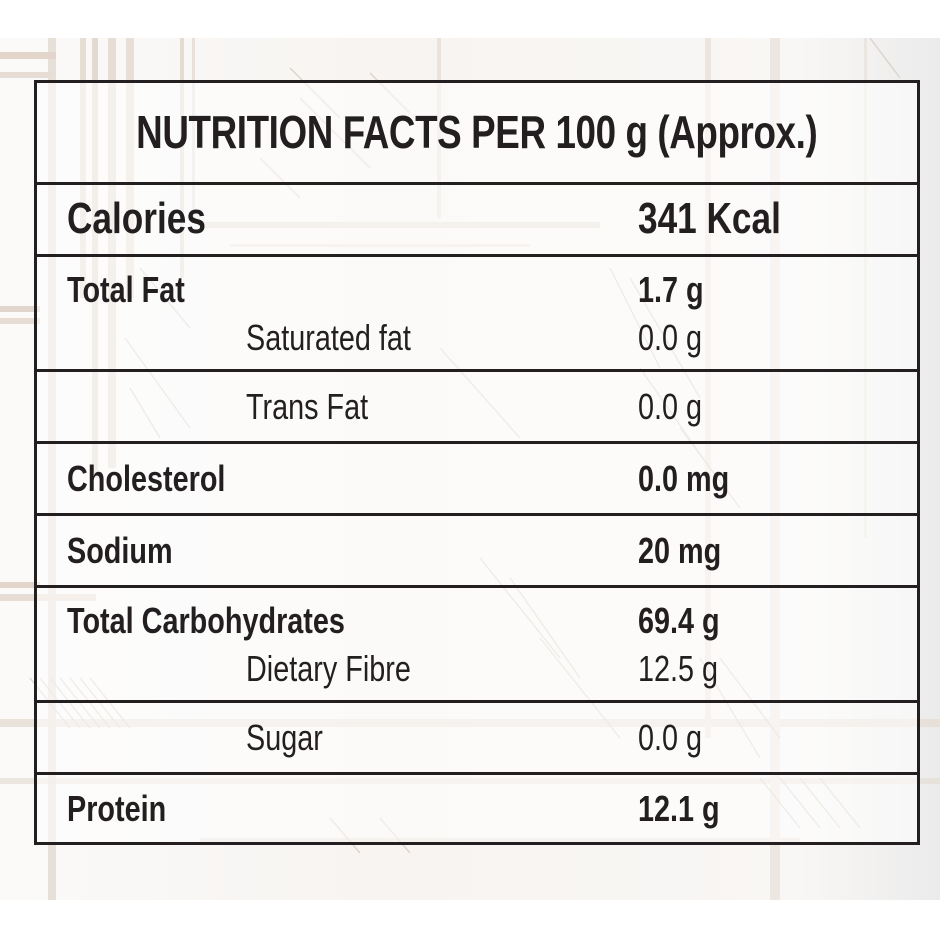 The image size is (940, 940). I want to click on row-sodium: Sodium 20 mg, so click(477, 552).